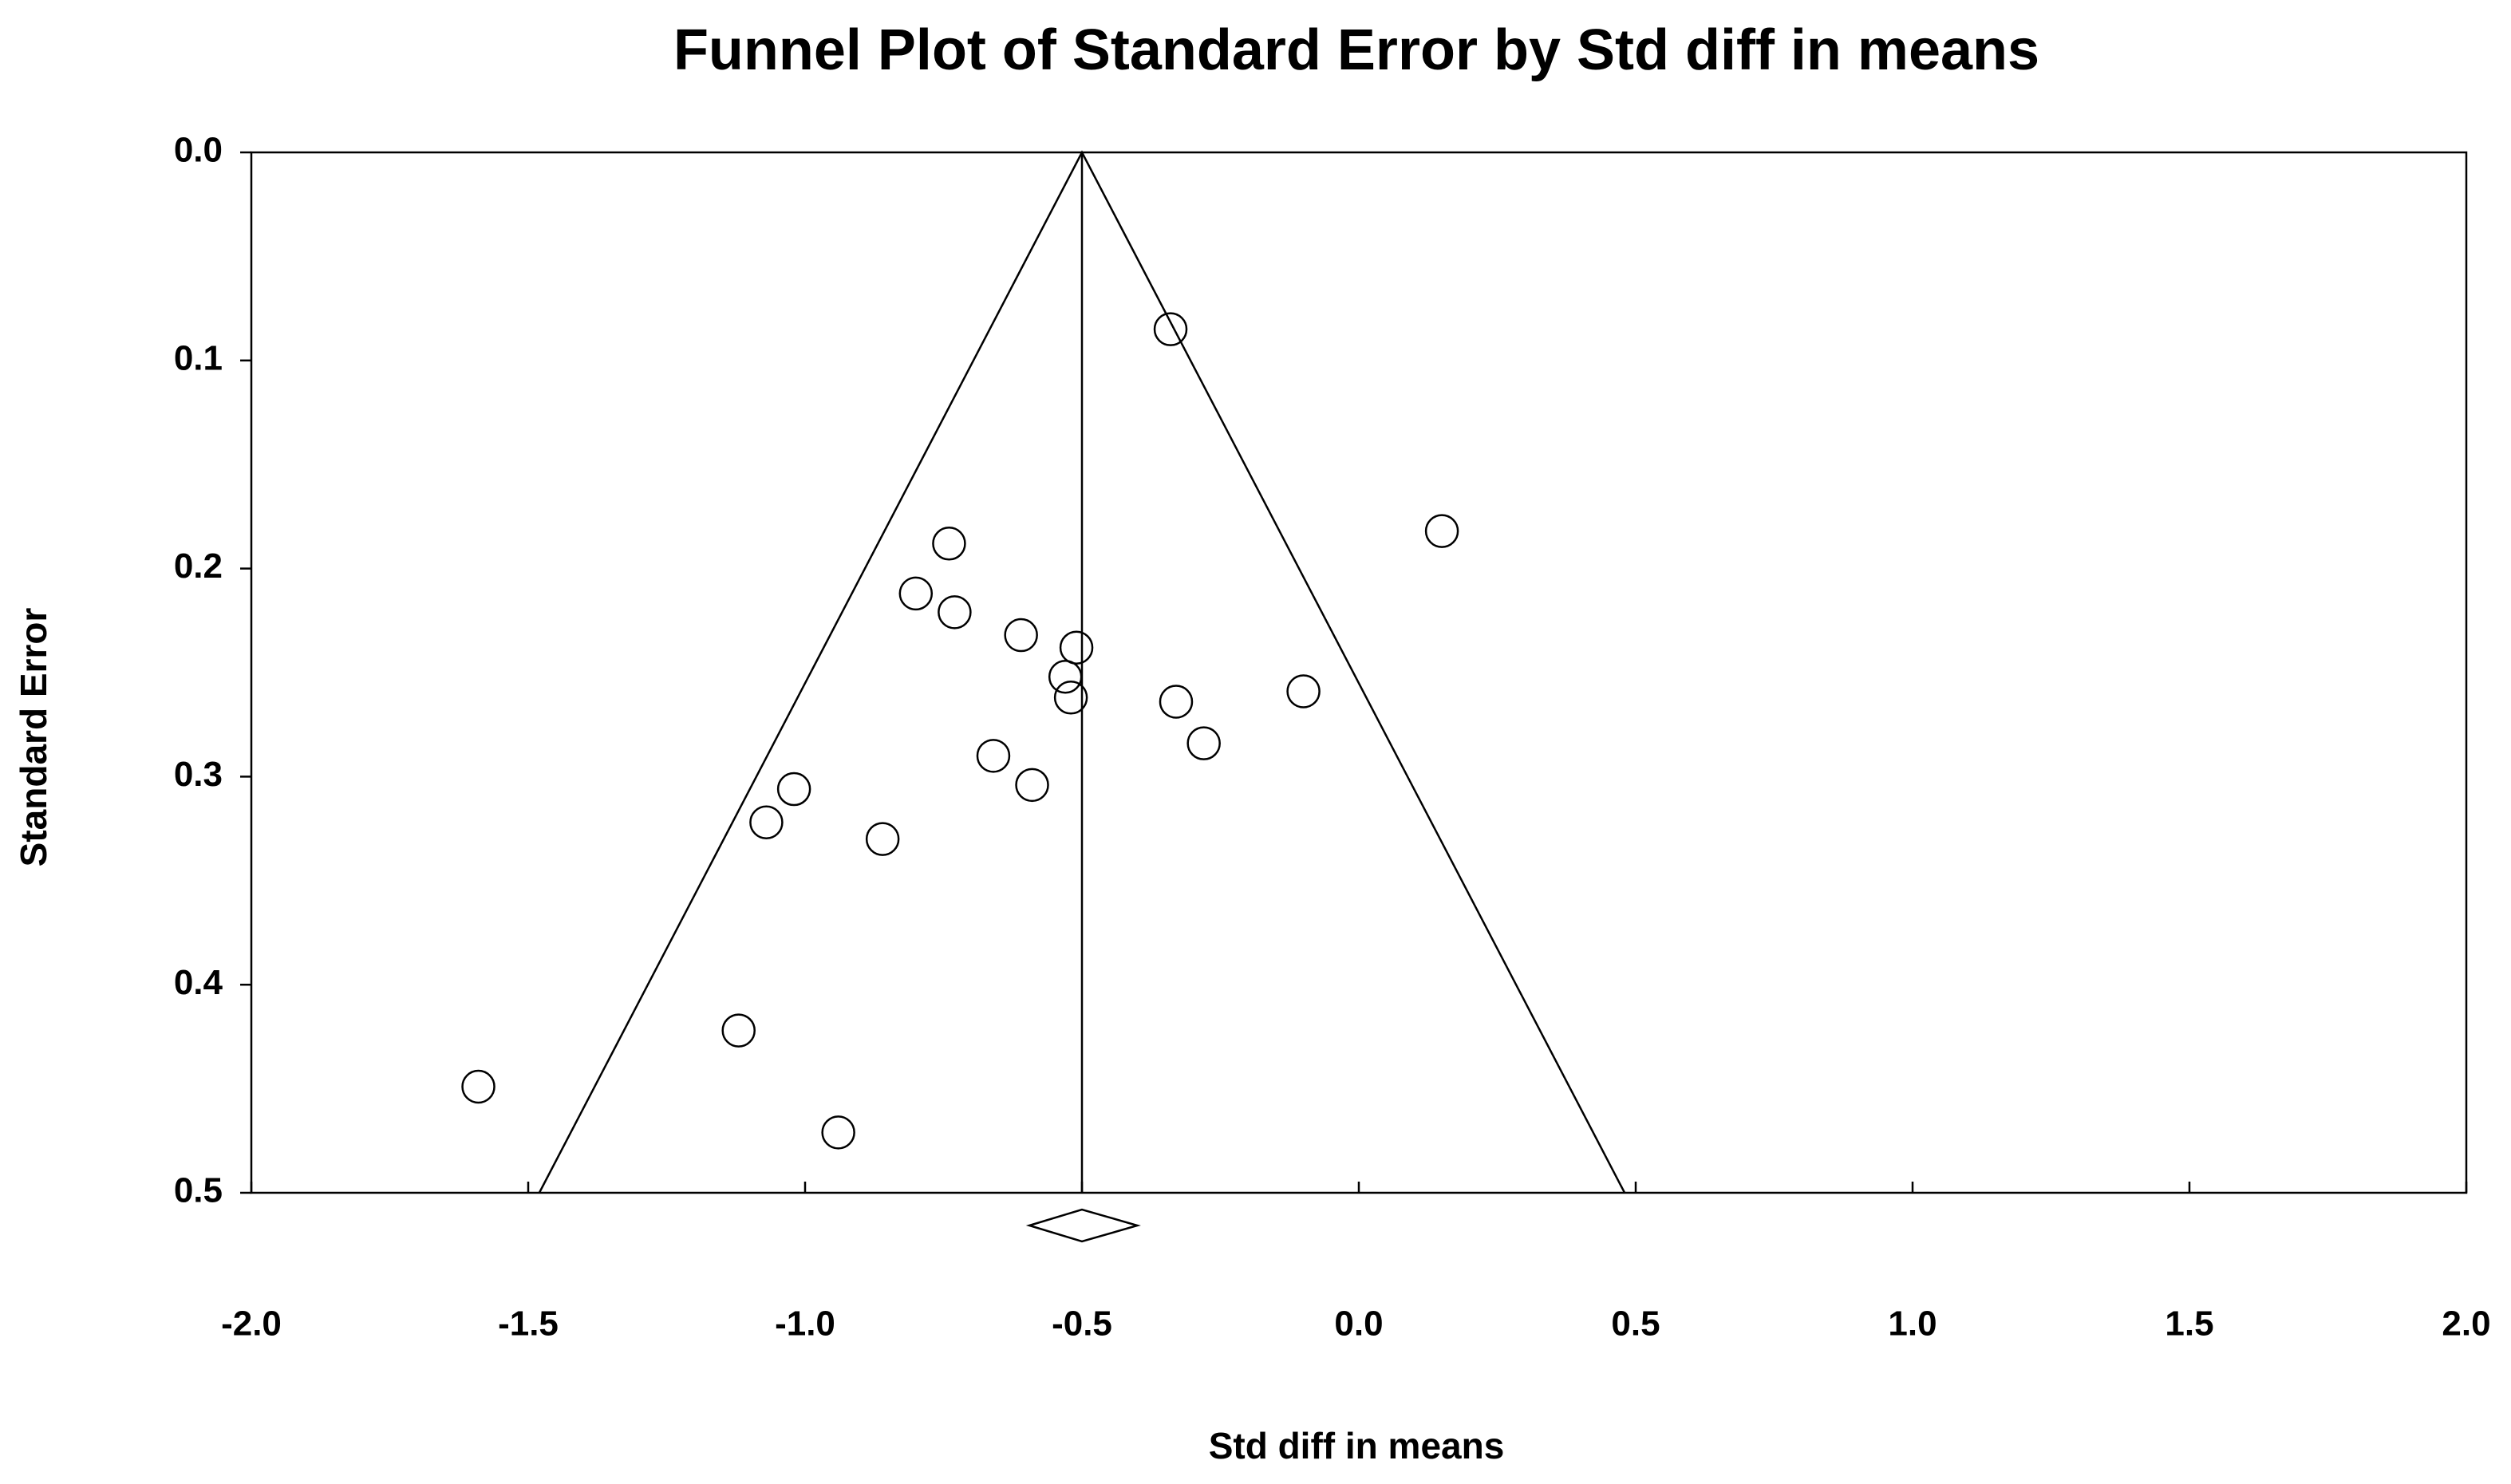 Image resolution: width=2511 pixels, height=1484 pixels. What do you see at coordinates (198, 1190) in the screenshot?
I see `y-tick-label: 0.5` at bounding box center [198, 1190].